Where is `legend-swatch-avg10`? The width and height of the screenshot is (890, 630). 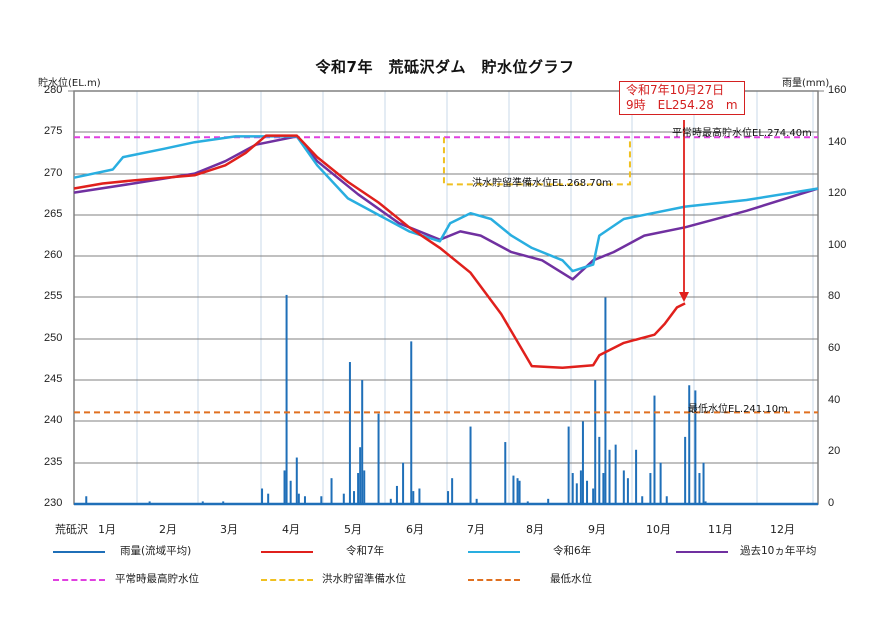
legend-swatch-avg10 is located at coordinates (702, 552).